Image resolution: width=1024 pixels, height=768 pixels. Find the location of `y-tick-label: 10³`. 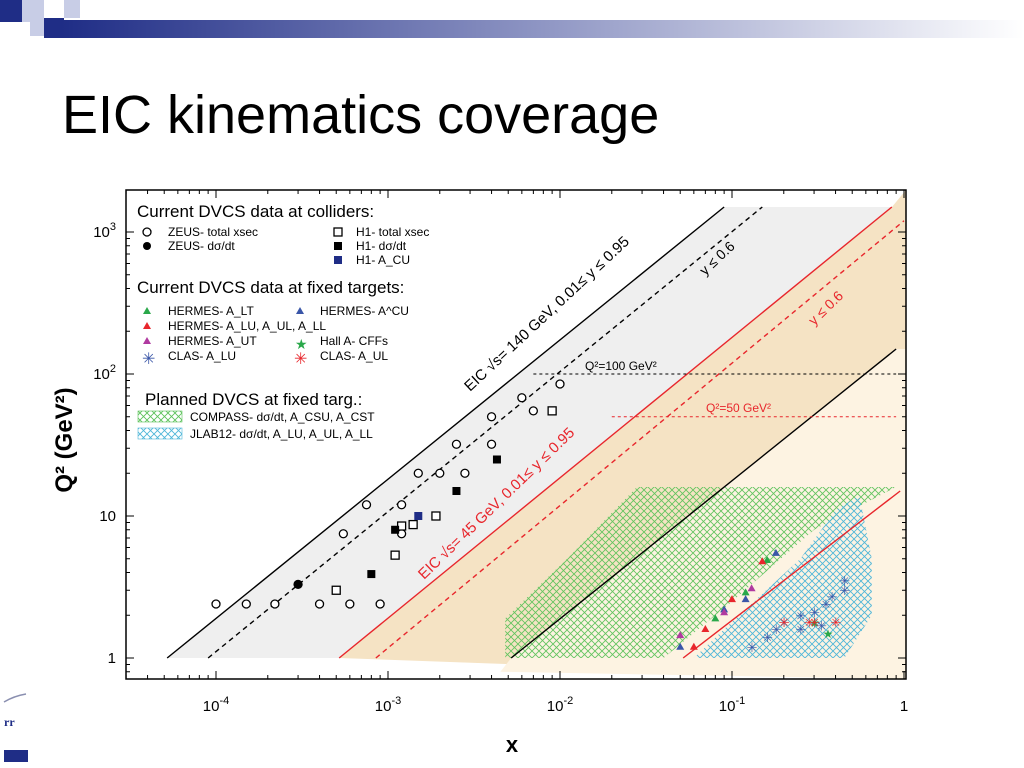

y-tick-label: 10³ is located at coordinates (104, 231).